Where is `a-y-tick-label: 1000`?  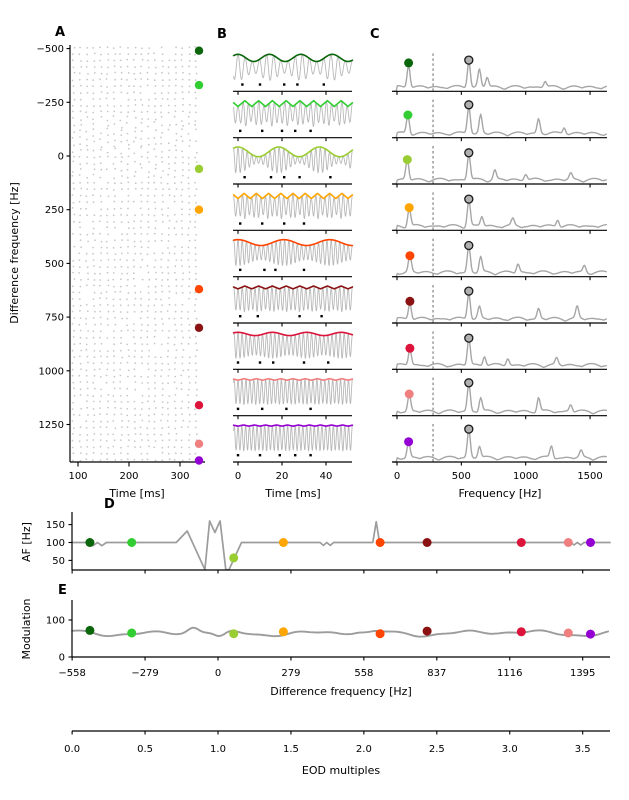
a-y-tick-label: 1000 is located at coordinates (51, 371).